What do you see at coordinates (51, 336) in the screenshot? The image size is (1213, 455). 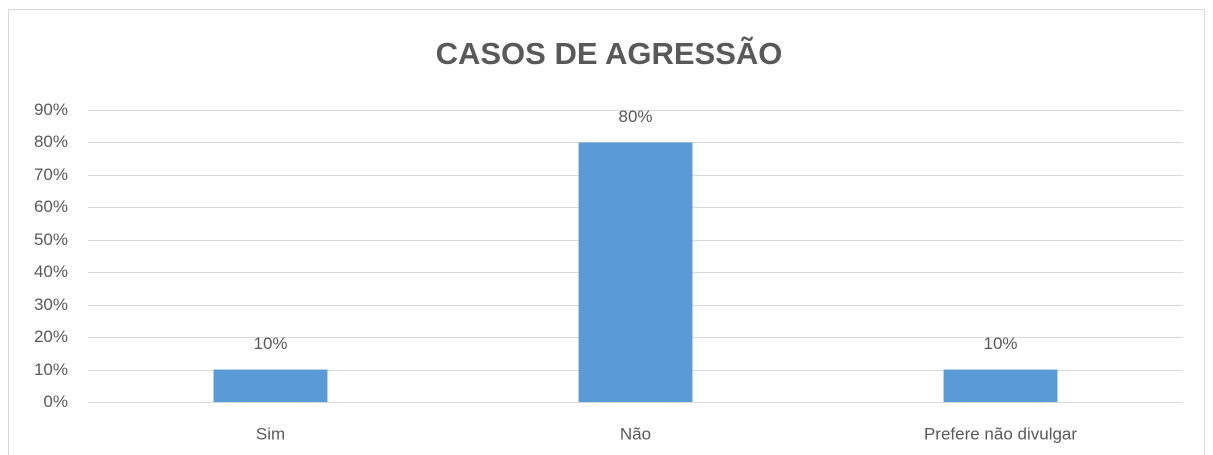 I see `y-tick-label: 20%` at bounding box center [51, 336].